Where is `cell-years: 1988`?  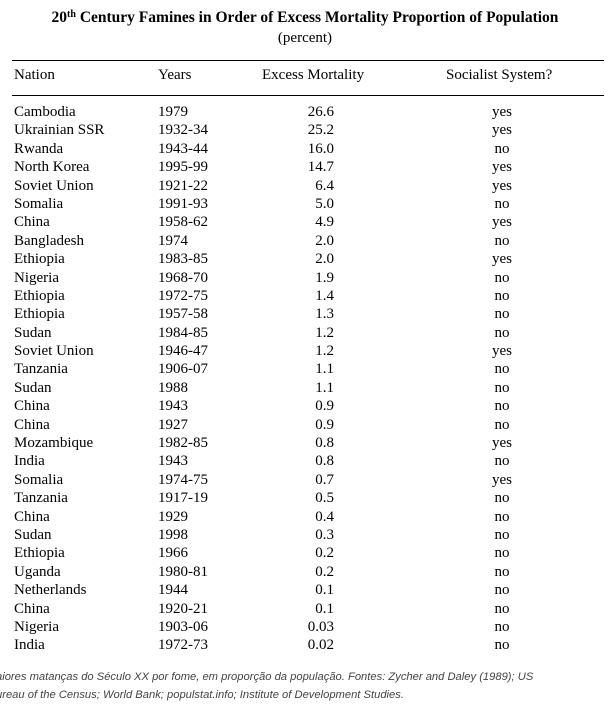
cell-years: 1988 is located at coordinates (173, 387).